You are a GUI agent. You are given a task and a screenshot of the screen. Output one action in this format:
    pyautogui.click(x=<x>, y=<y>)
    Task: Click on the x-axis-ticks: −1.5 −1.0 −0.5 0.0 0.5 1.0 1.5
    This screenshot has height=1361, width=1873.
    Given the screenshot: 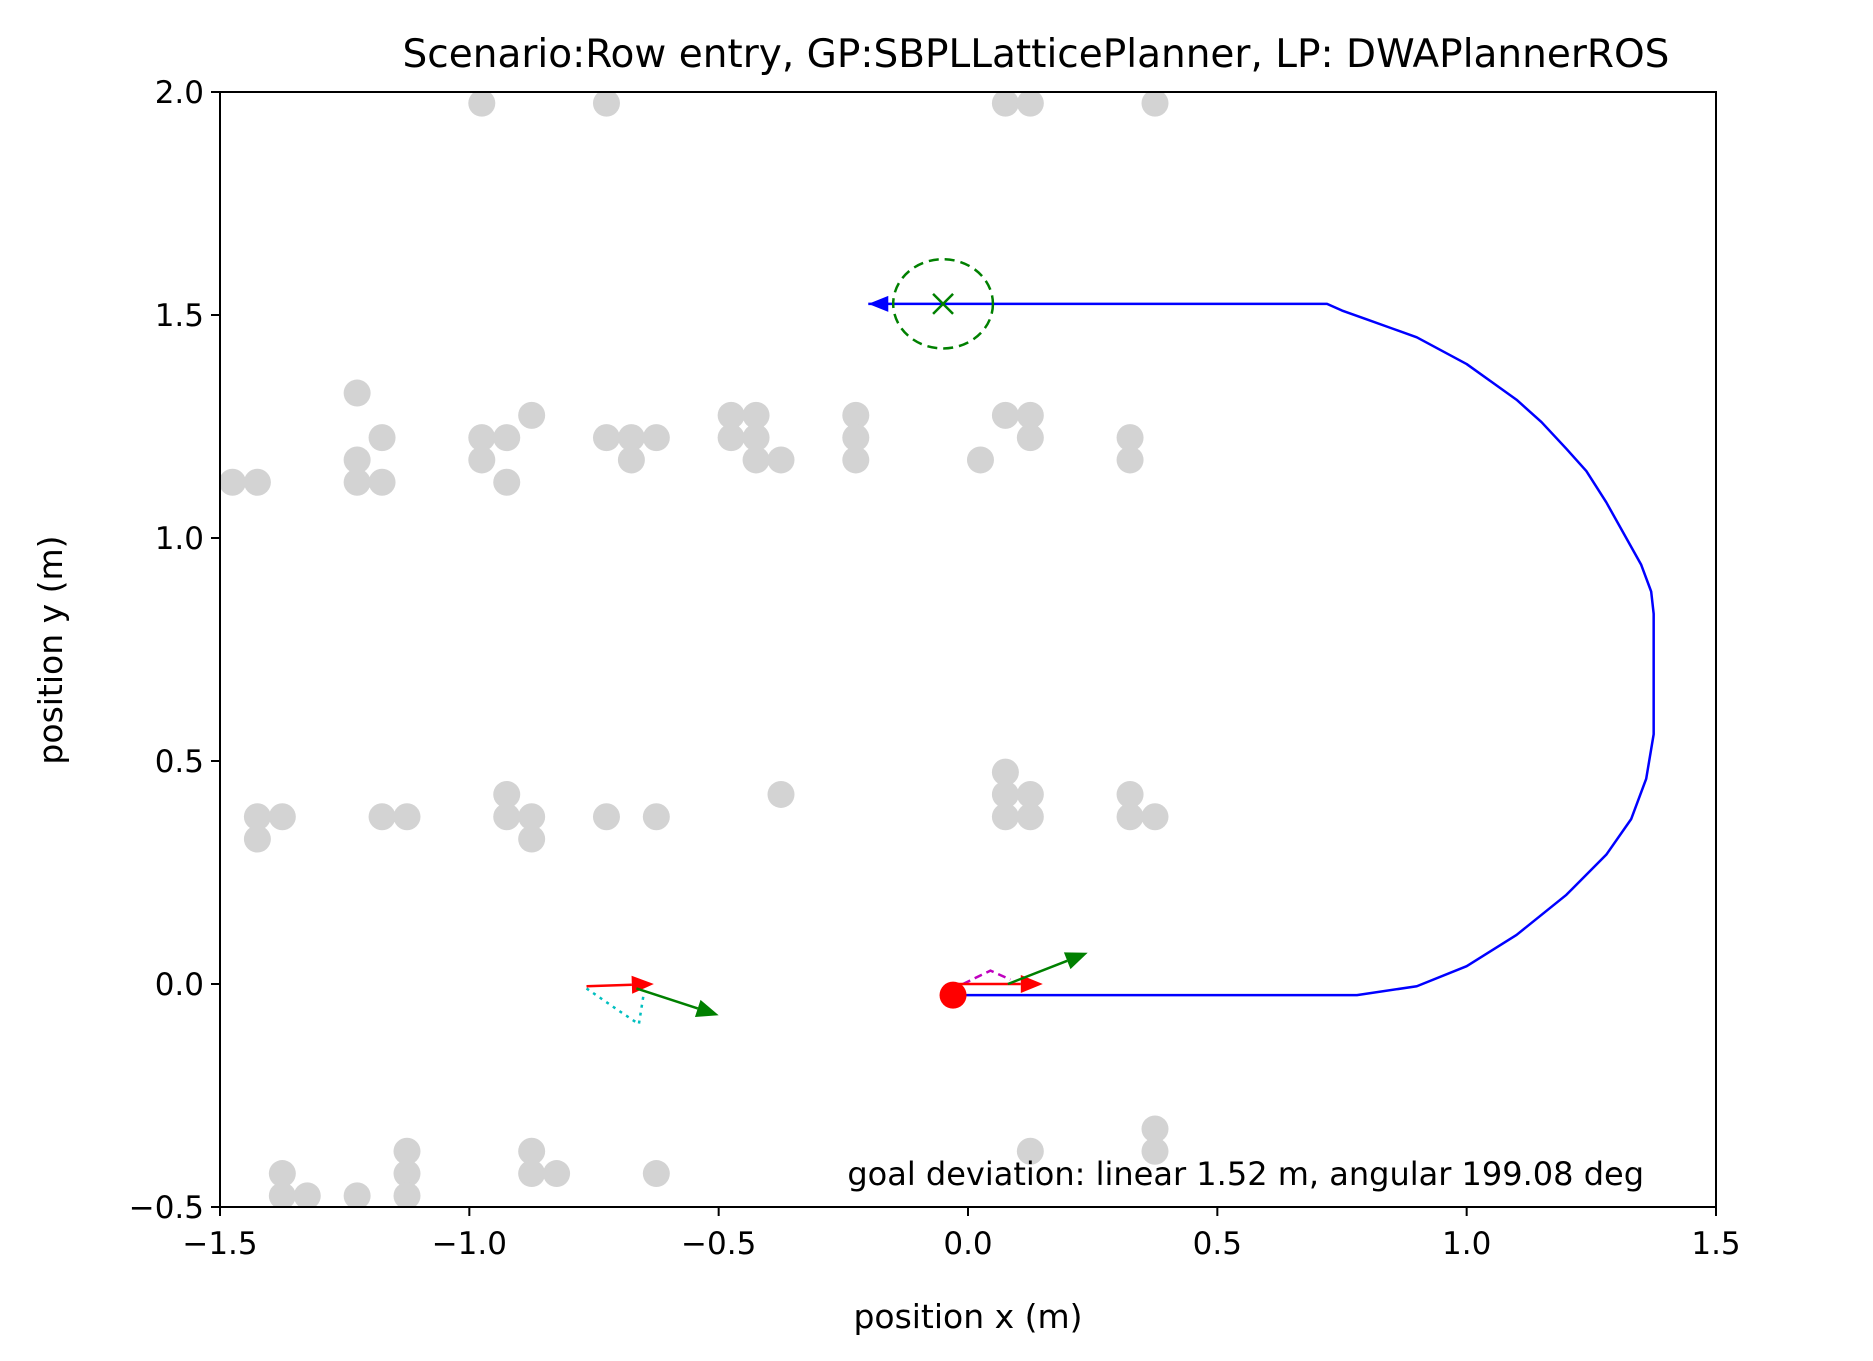 What is the action you would take?
    pyautogui.click(x=961, y=1234)
    